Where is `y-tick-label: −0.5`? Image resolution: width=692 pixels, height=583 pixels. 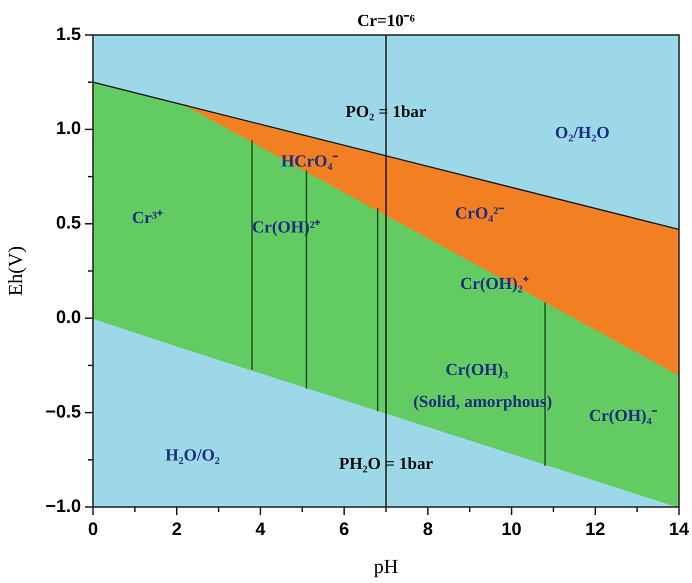
y-tick-label: −0.5 is located at coordinates (63, 411).